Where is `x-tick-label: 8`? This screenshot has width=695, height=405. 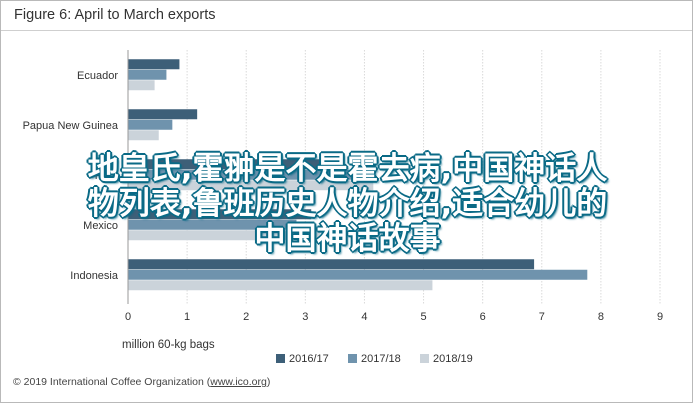
x-tick-label: 8 is located at coordinates (601, 317).